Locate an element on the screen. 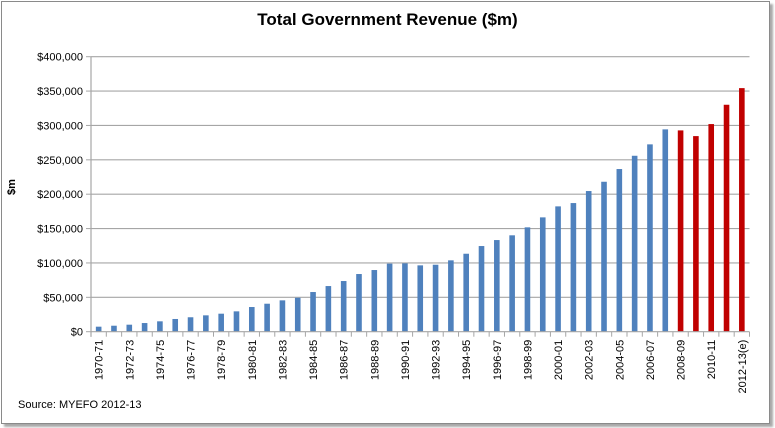 This screenshot has height=428, width=775. x-tick-label: 1984-85 is located at coordinates (314, 360).